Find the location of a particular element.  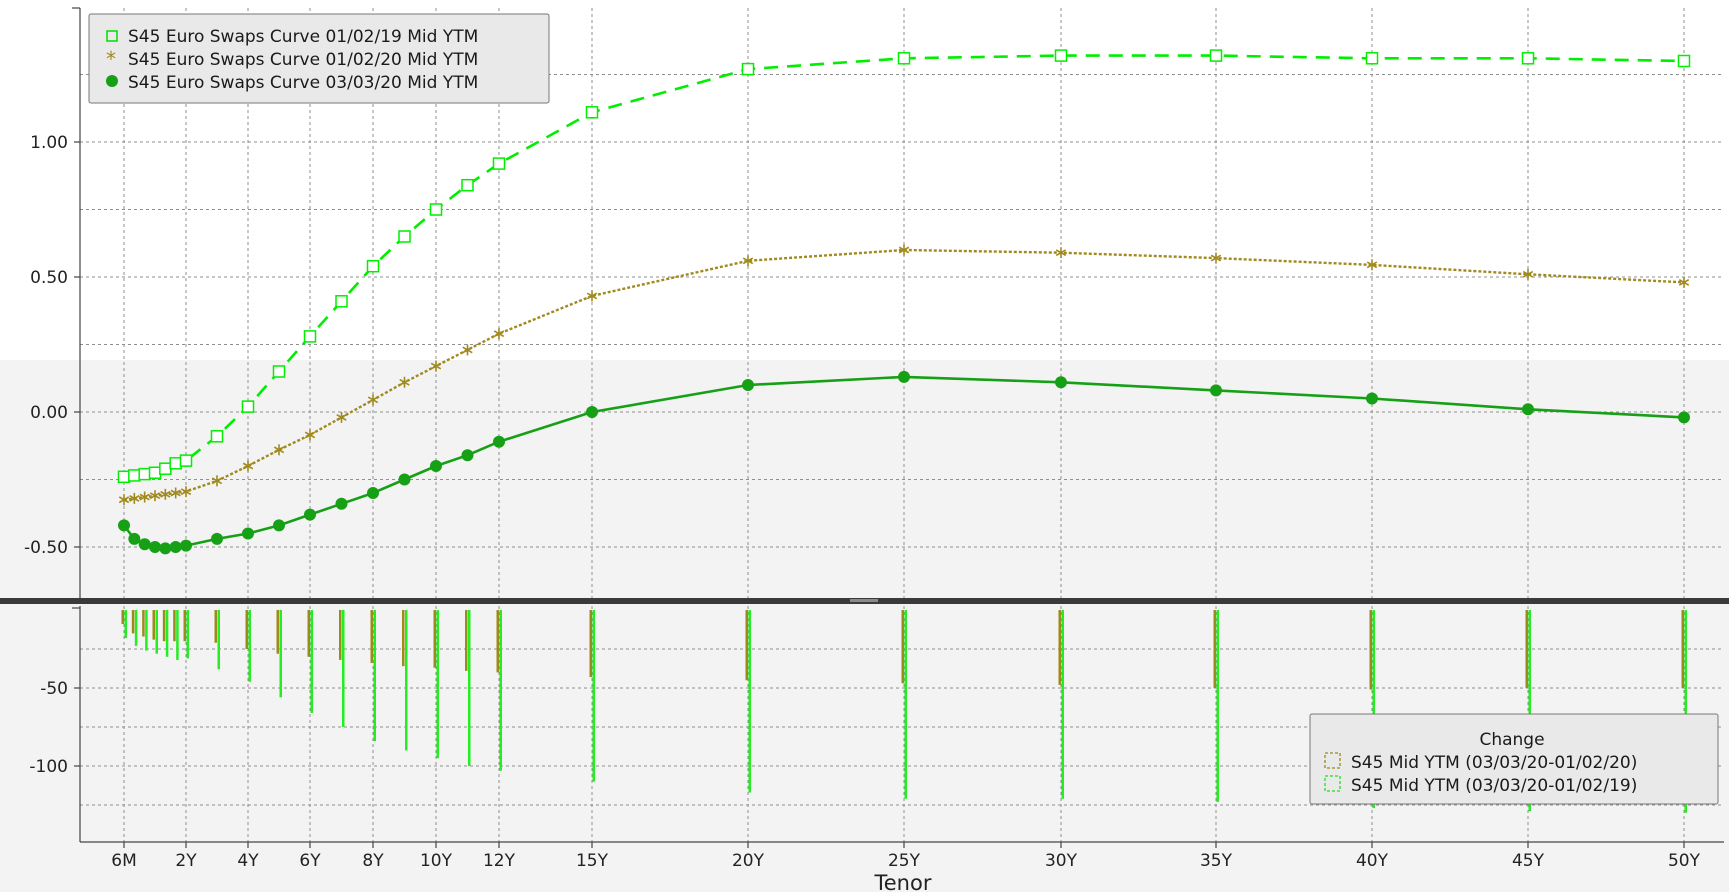

legend-item-2020-mar: S45 Euro Swaps Curve 03/03/20 Mid YTM is located at coordinates (292, 83).